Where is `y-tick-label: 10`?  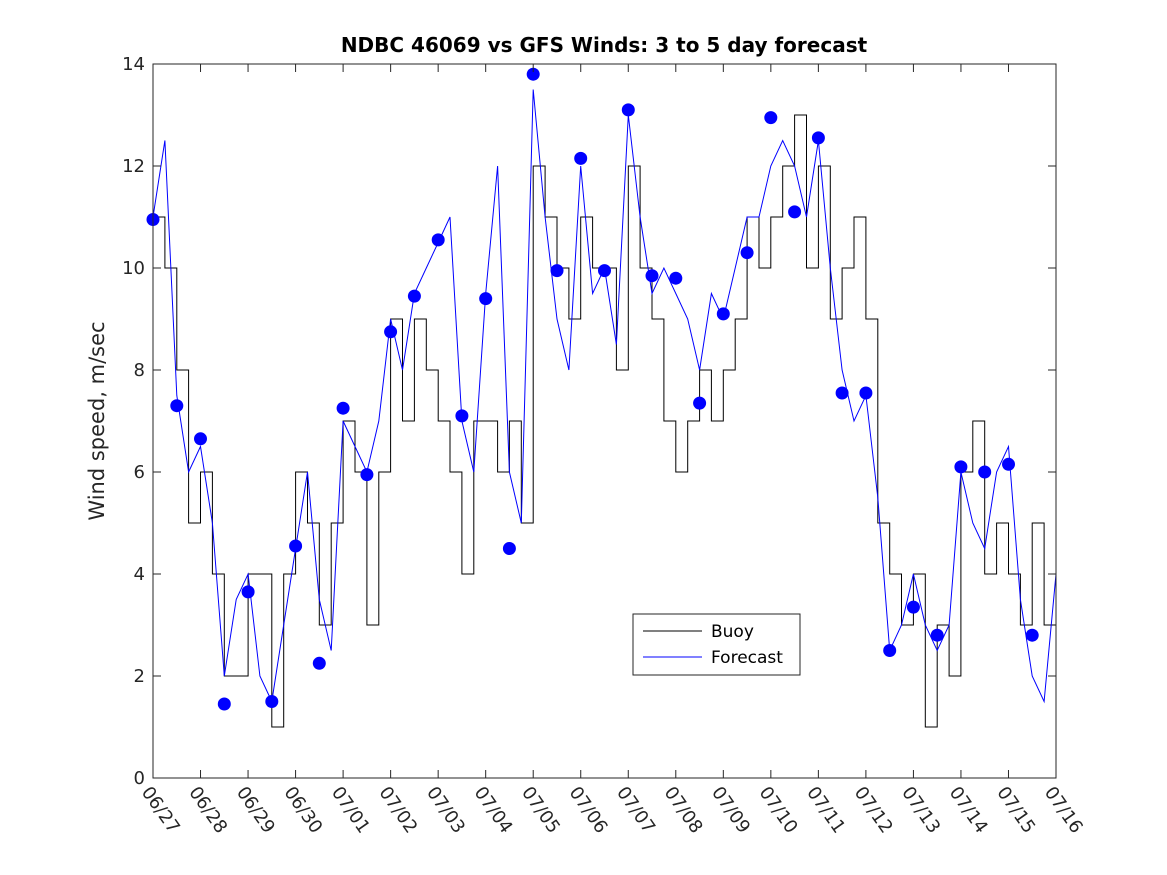 y-tick-label: 10 is located at coordinates (133, 268).